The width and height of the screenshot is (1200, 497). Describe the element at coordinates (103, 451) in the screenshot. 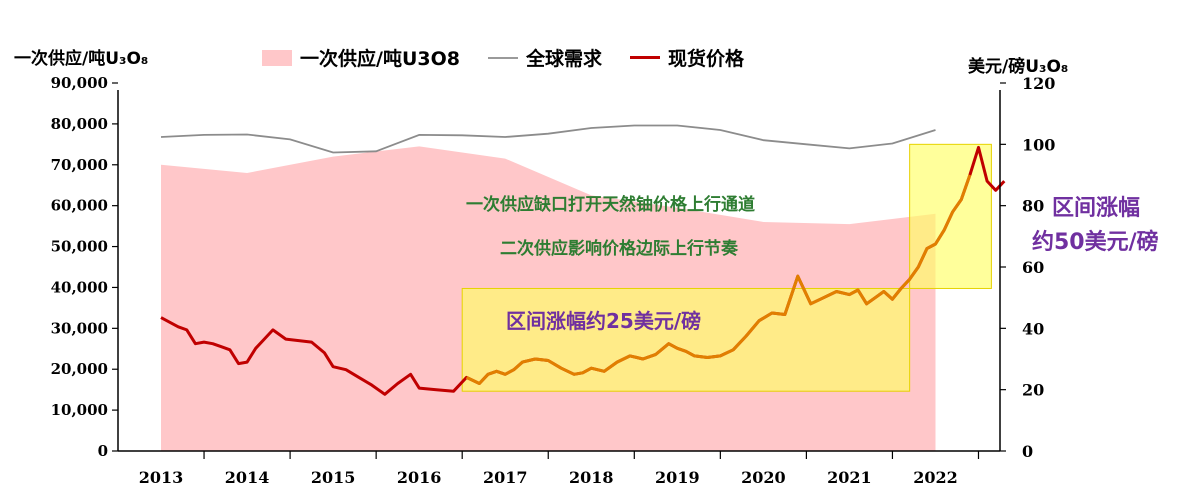

I see `left-tick-label: 0` at that location.